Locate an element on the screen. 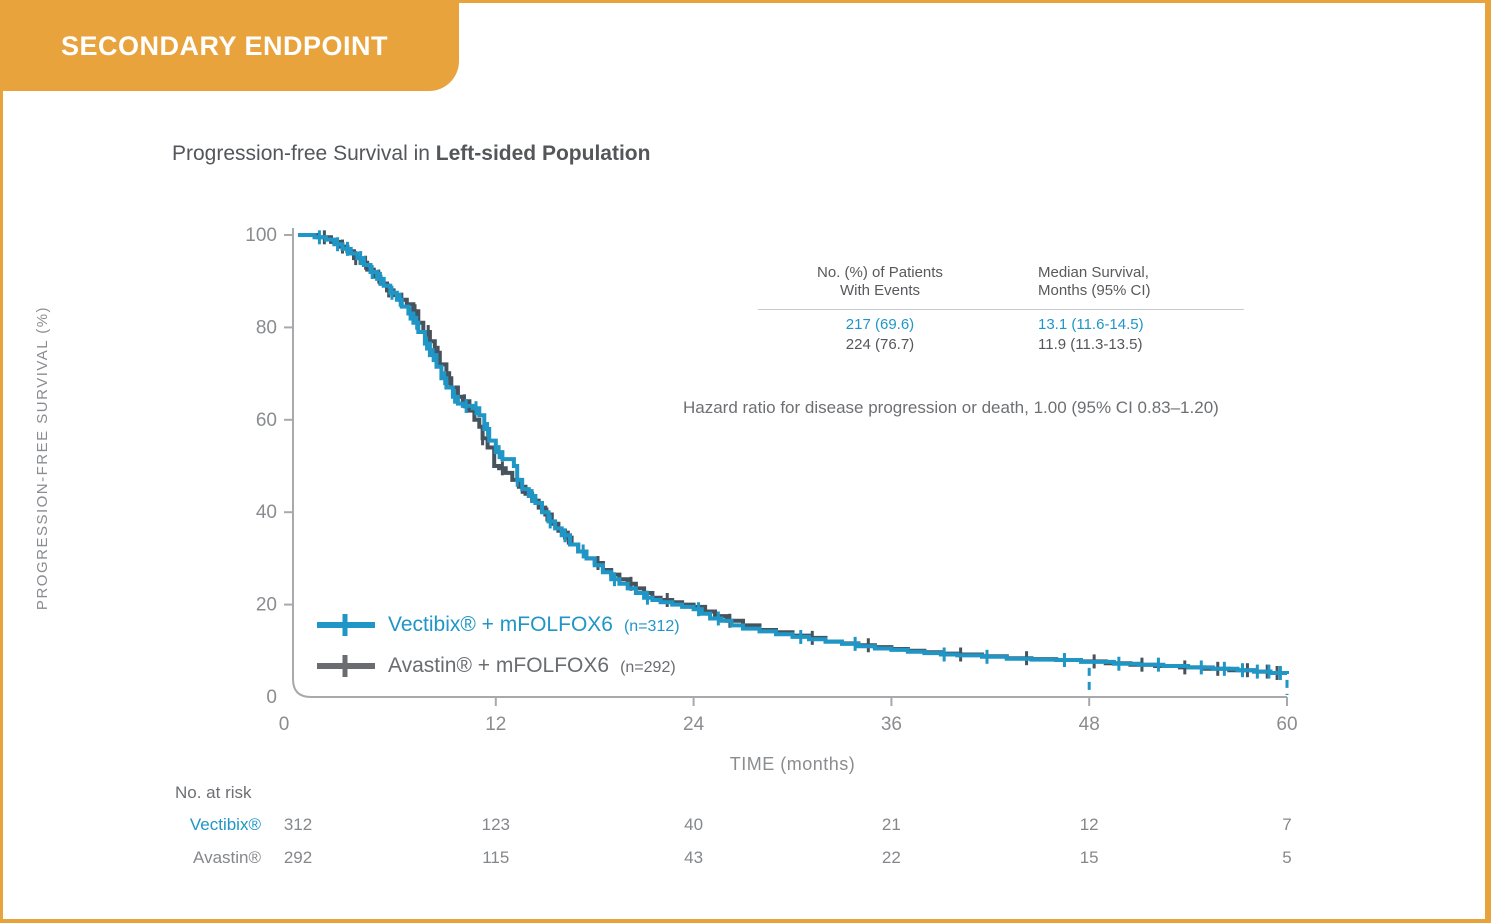 The width and height of the screenshot is (1491, 923). avastin-events-value: 224 (76.7) is located at coordinates (880, 344).